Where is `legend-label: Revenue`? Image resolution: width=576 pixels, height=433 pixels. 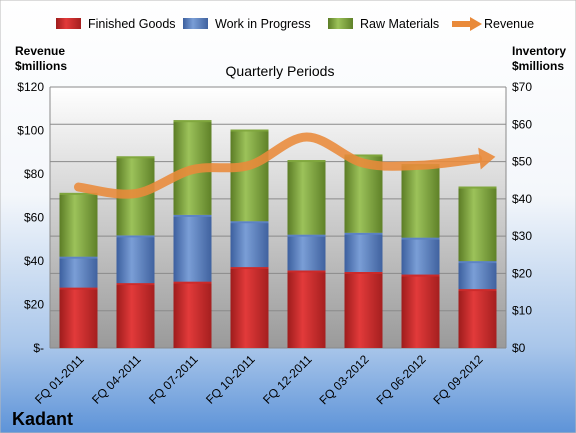 legend-label: Revenue is located at coordinates (509, 24).